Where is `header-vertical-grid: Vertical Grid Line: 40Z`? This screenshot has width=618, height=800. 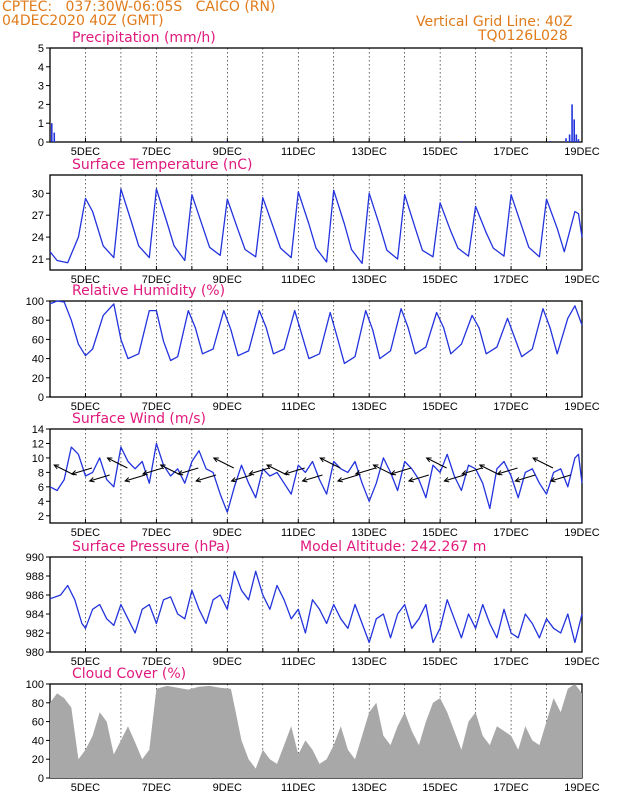 header-vertical-grid: Vertical Grid Line: 40Z is located at coordinates (494, 22).